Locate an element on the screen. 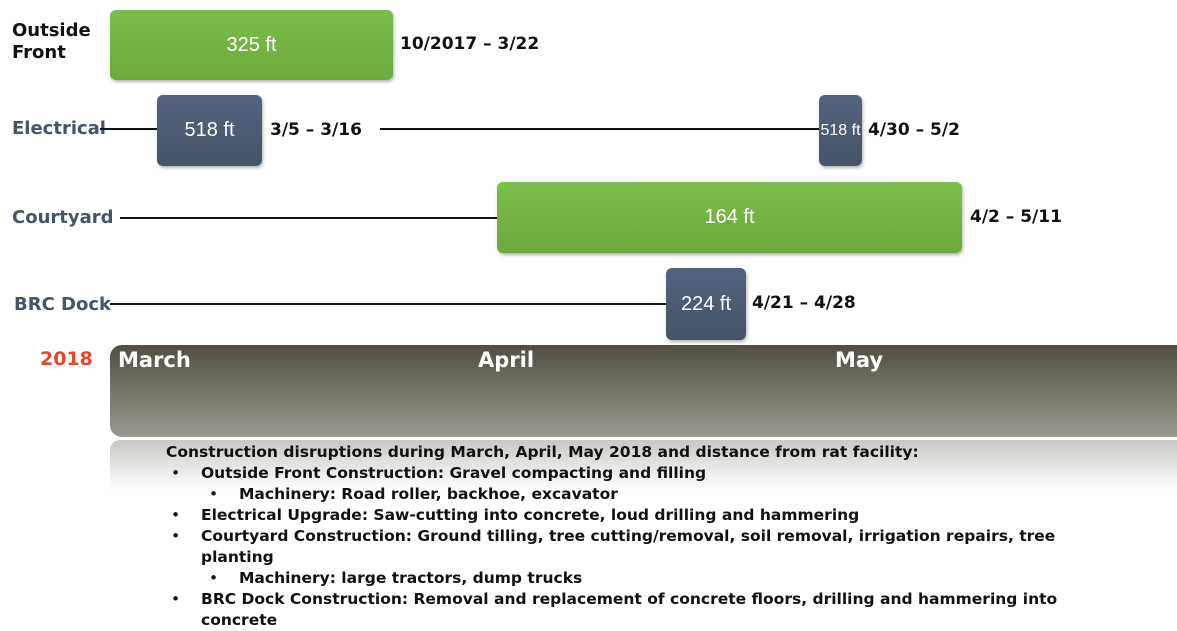 Image resolution: width=1177 pixels, height=631 pixels. bar: 325 ft is located at coordinates (251, 45).